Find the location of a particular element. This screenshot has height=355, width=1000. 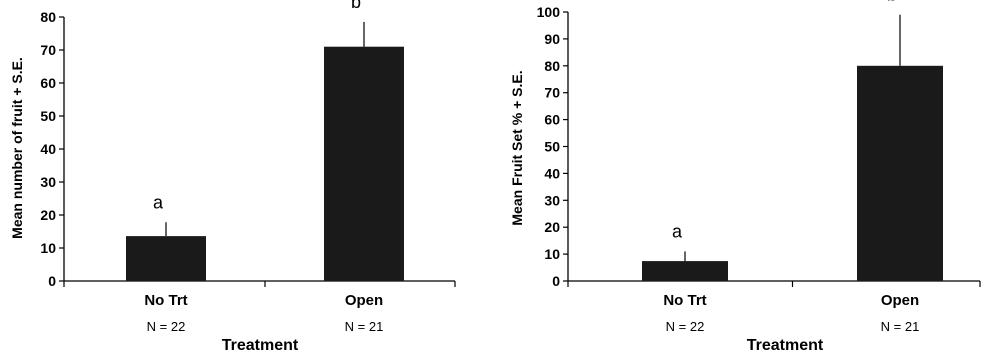

y-tick-label: 90 is located at coordinates (552, 39).